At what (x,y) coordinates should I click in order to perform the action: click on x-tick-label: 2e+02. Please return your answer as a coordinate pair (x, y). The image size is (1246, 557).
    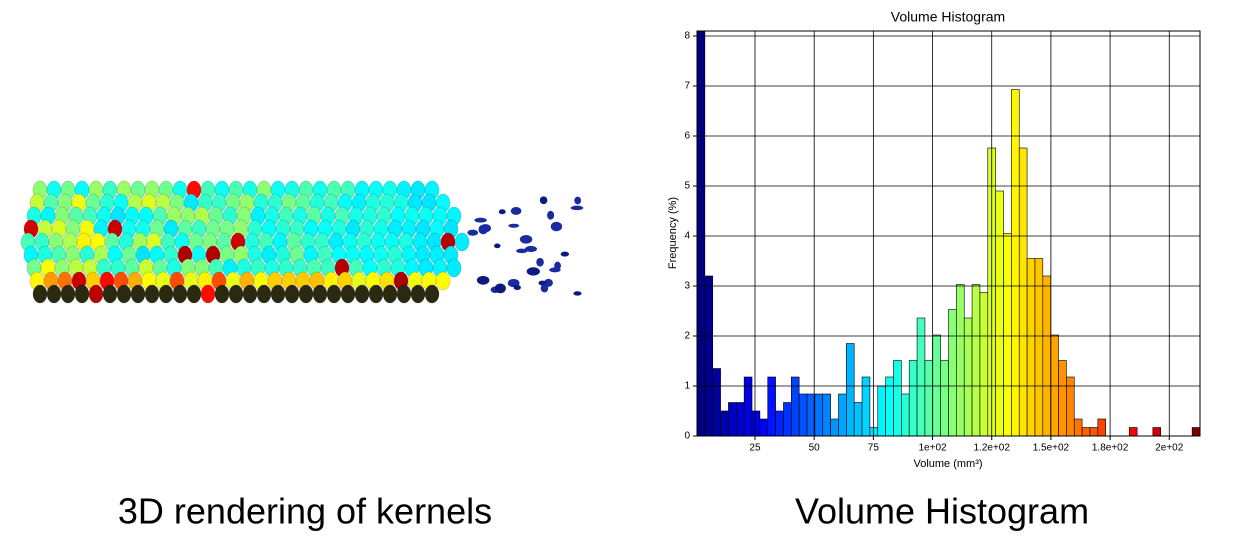
    Looking at the image, I should click on (1169, 448).